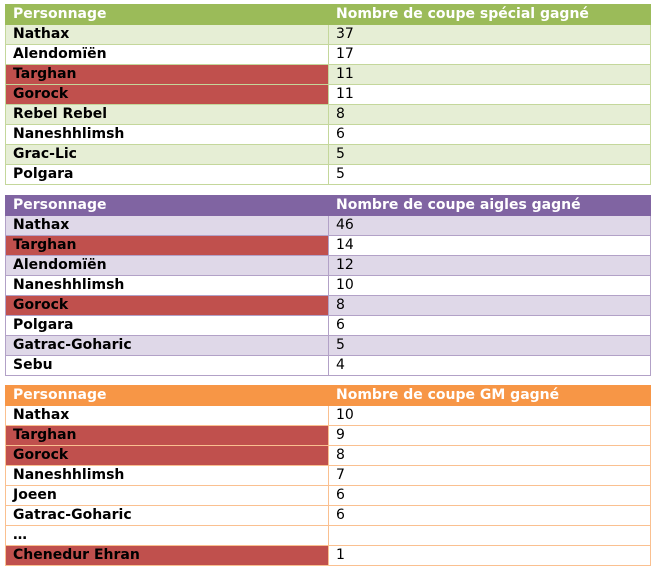 The height and width of the screenshot is (566, 653). I want to click on table-row: Grac-Lic 5, so click(328, 154).